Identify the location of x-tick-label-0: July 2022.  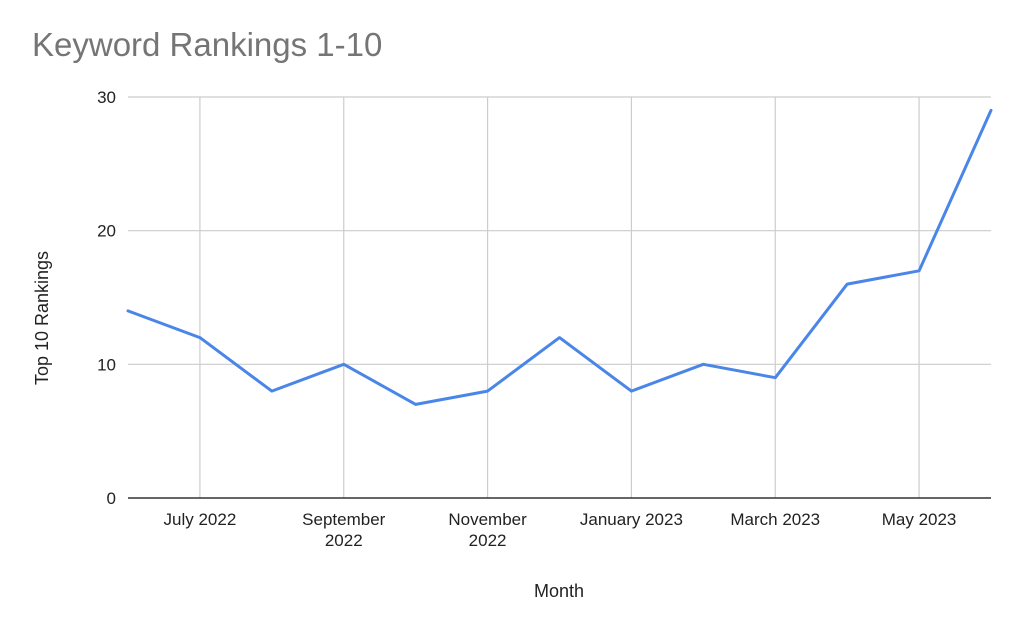
(200, 519).